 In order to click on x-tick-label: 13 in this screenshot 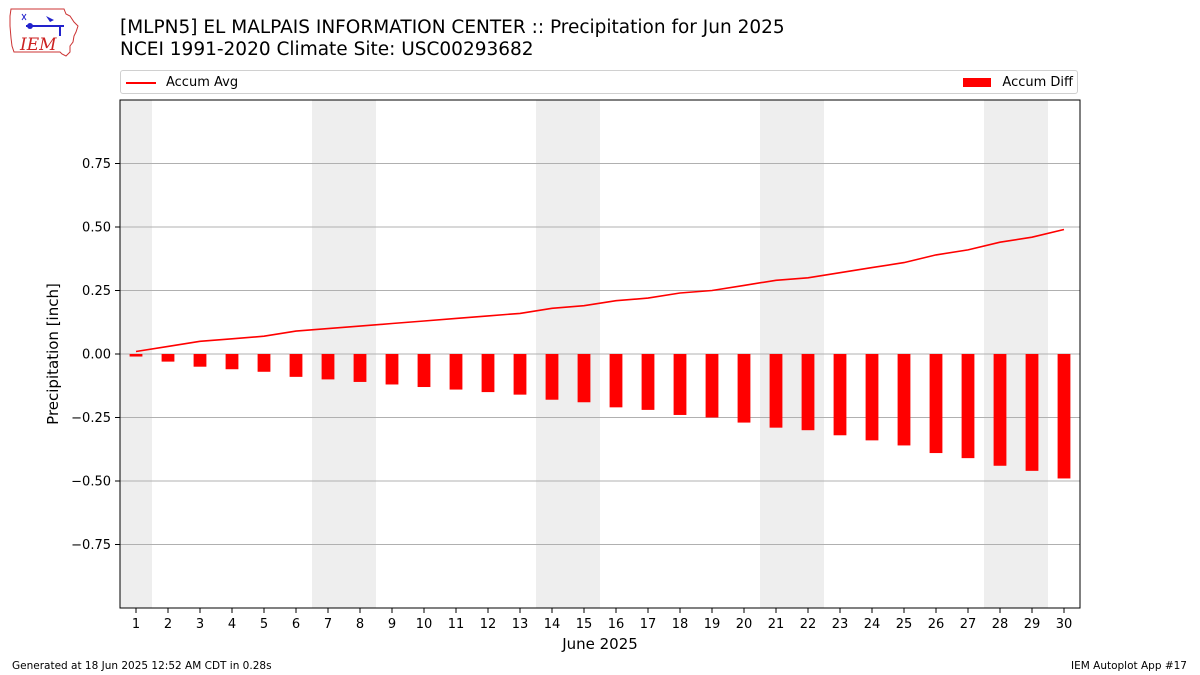, I will do `click(520, 624)`.